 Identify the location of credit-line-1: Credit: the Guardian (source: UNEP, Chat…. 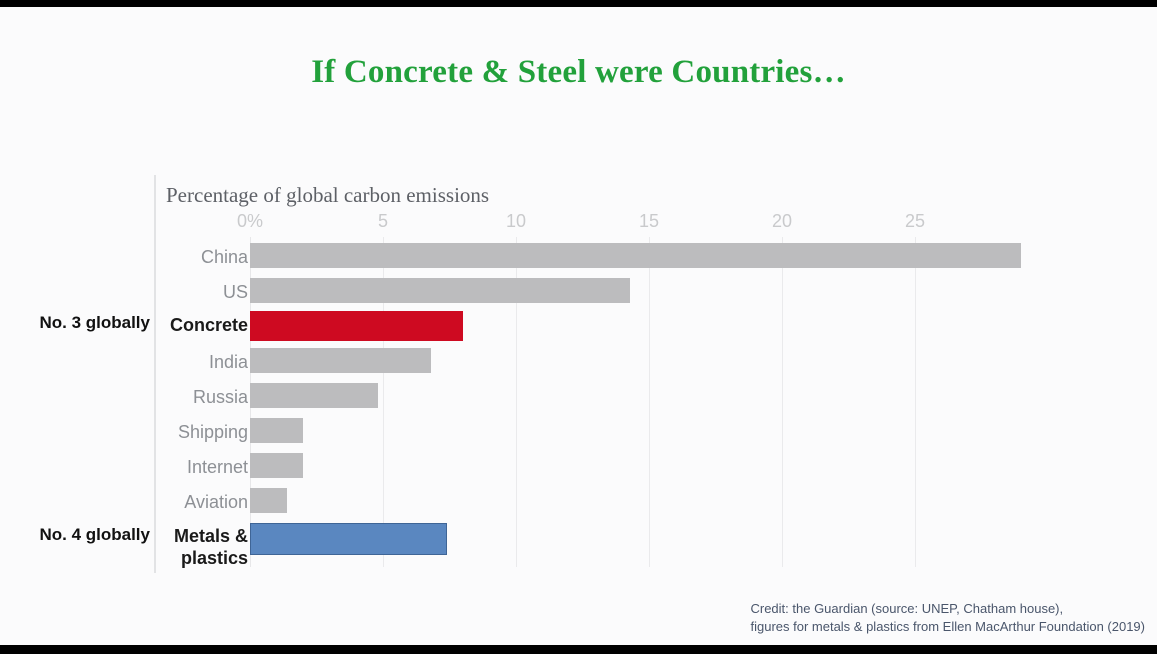
(907, 608).